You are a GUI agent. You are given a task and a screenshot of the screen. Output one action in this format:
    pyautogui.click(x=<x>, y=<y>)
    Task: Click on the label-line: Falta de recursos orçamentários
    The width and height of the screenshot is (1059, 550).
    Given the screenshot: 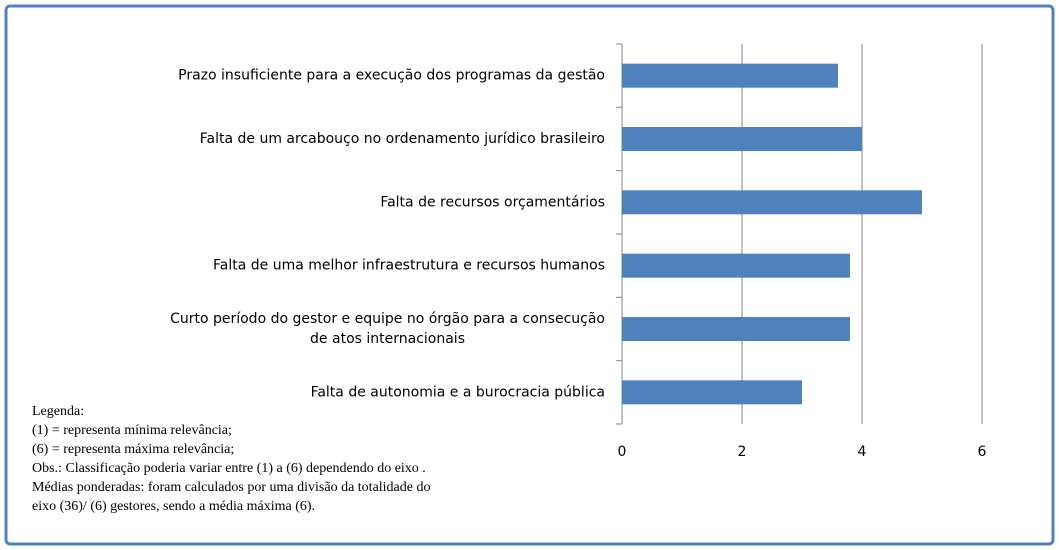 What is the action you would take?
    pyautogui.click(x=492, y=202)
    